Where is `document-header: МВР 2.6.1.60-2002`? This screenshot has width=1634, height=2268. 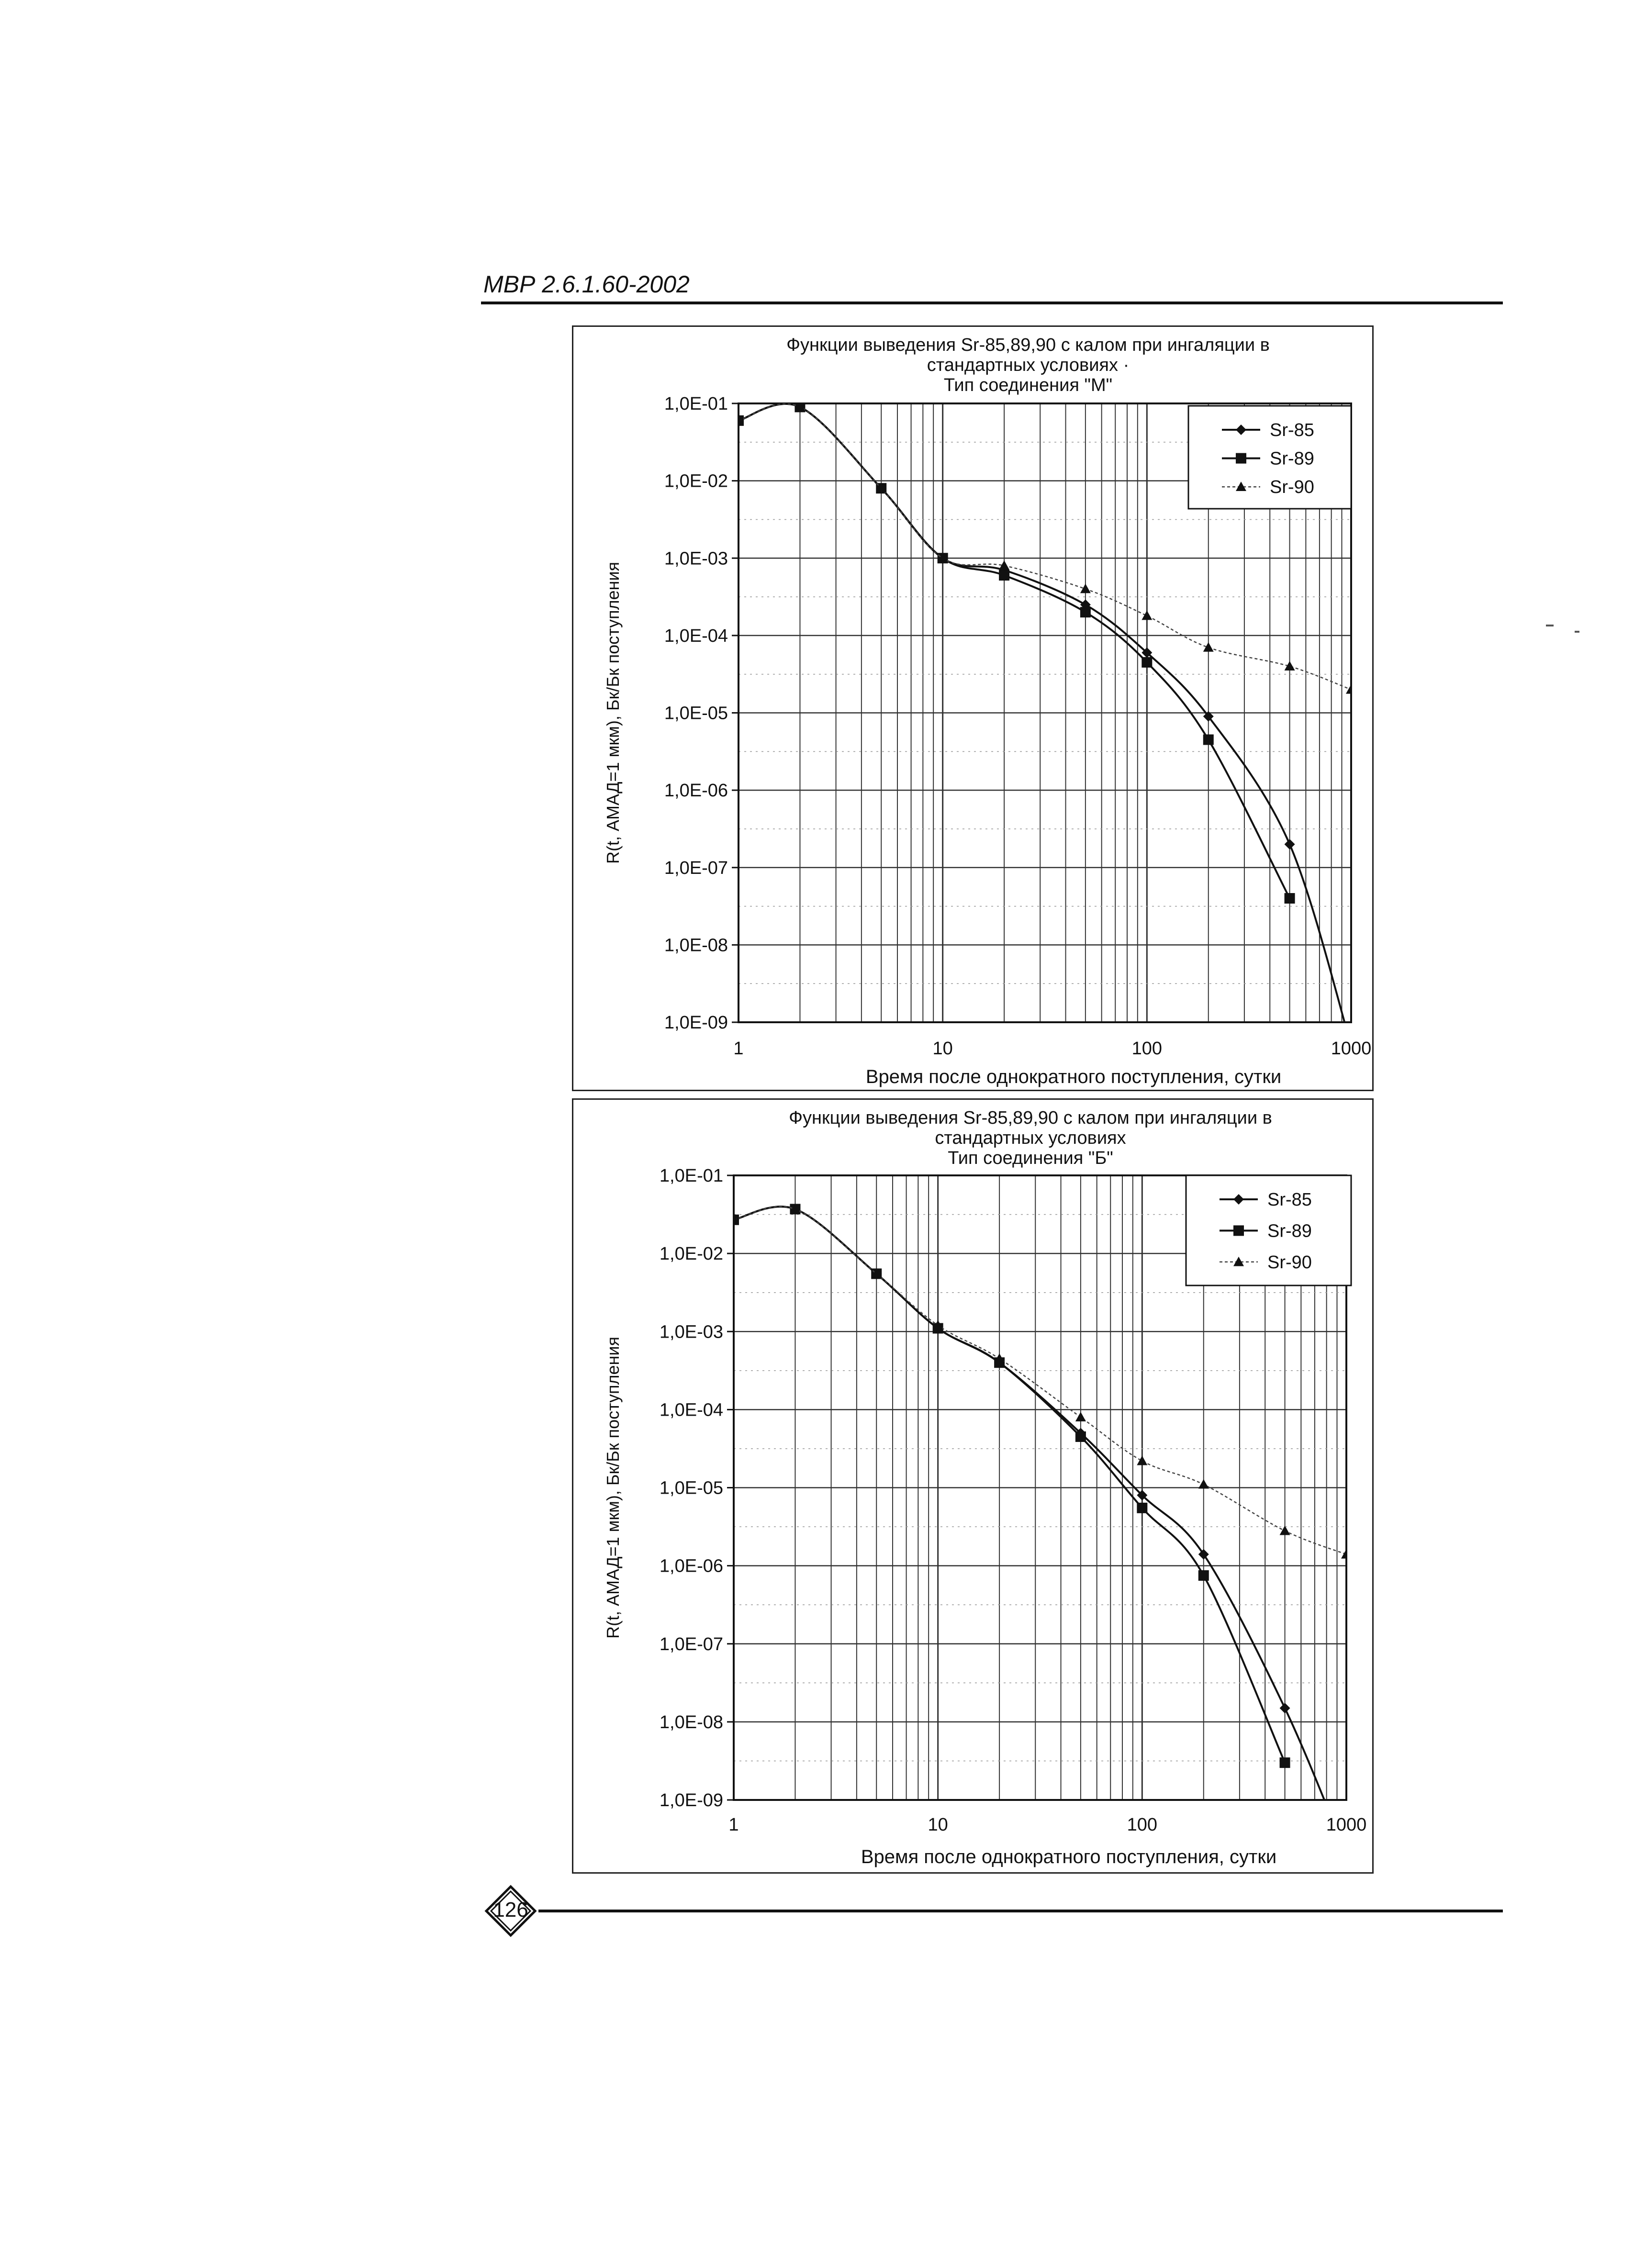 document-header: МВР 2.6.1.60-2002 is located at coordinates (586, 285).